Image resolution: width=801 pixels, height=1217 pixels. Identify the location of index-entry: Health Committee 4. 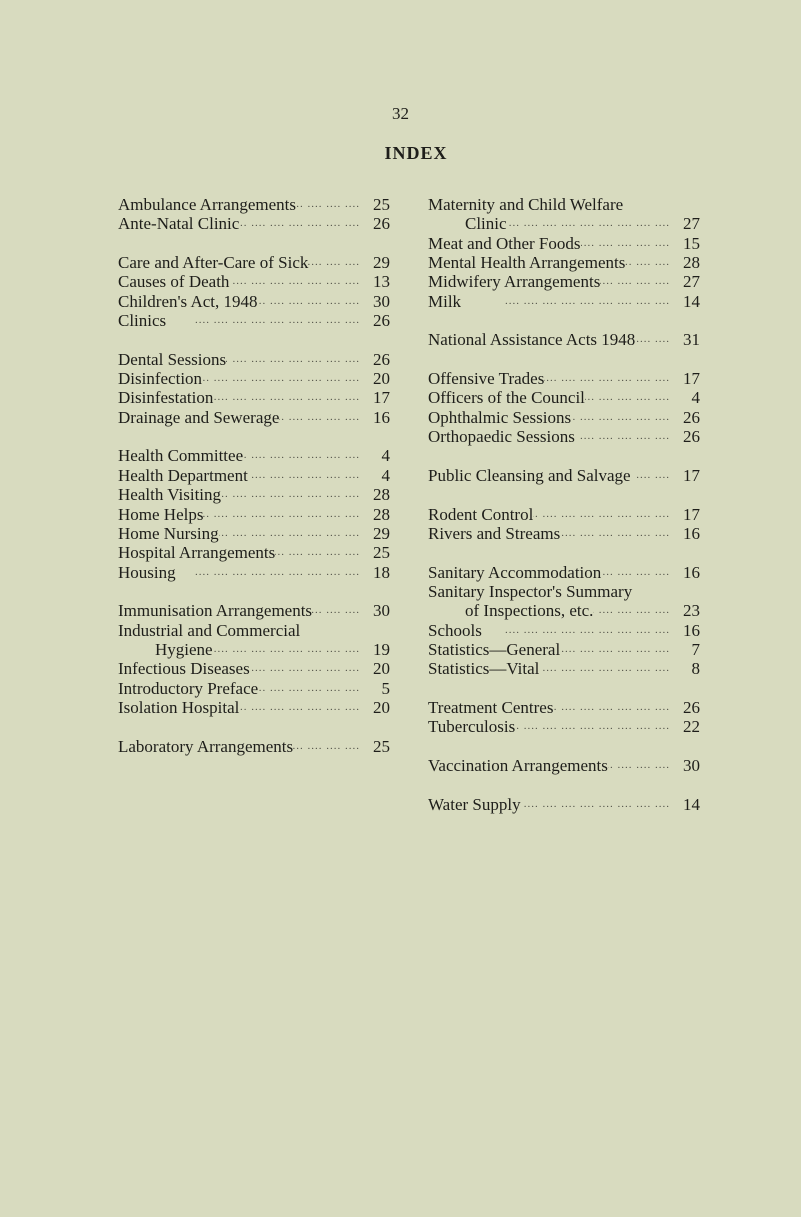
(254, 455).